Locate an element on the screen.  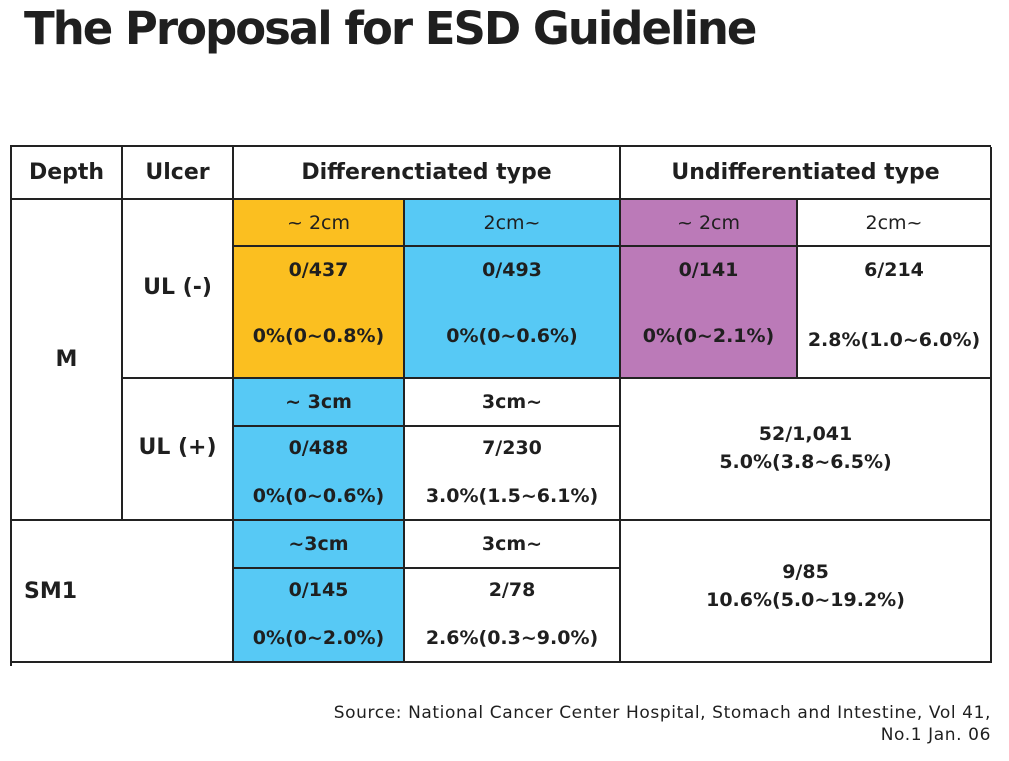
header-depth: Depth is located at coordinates (67, 173).